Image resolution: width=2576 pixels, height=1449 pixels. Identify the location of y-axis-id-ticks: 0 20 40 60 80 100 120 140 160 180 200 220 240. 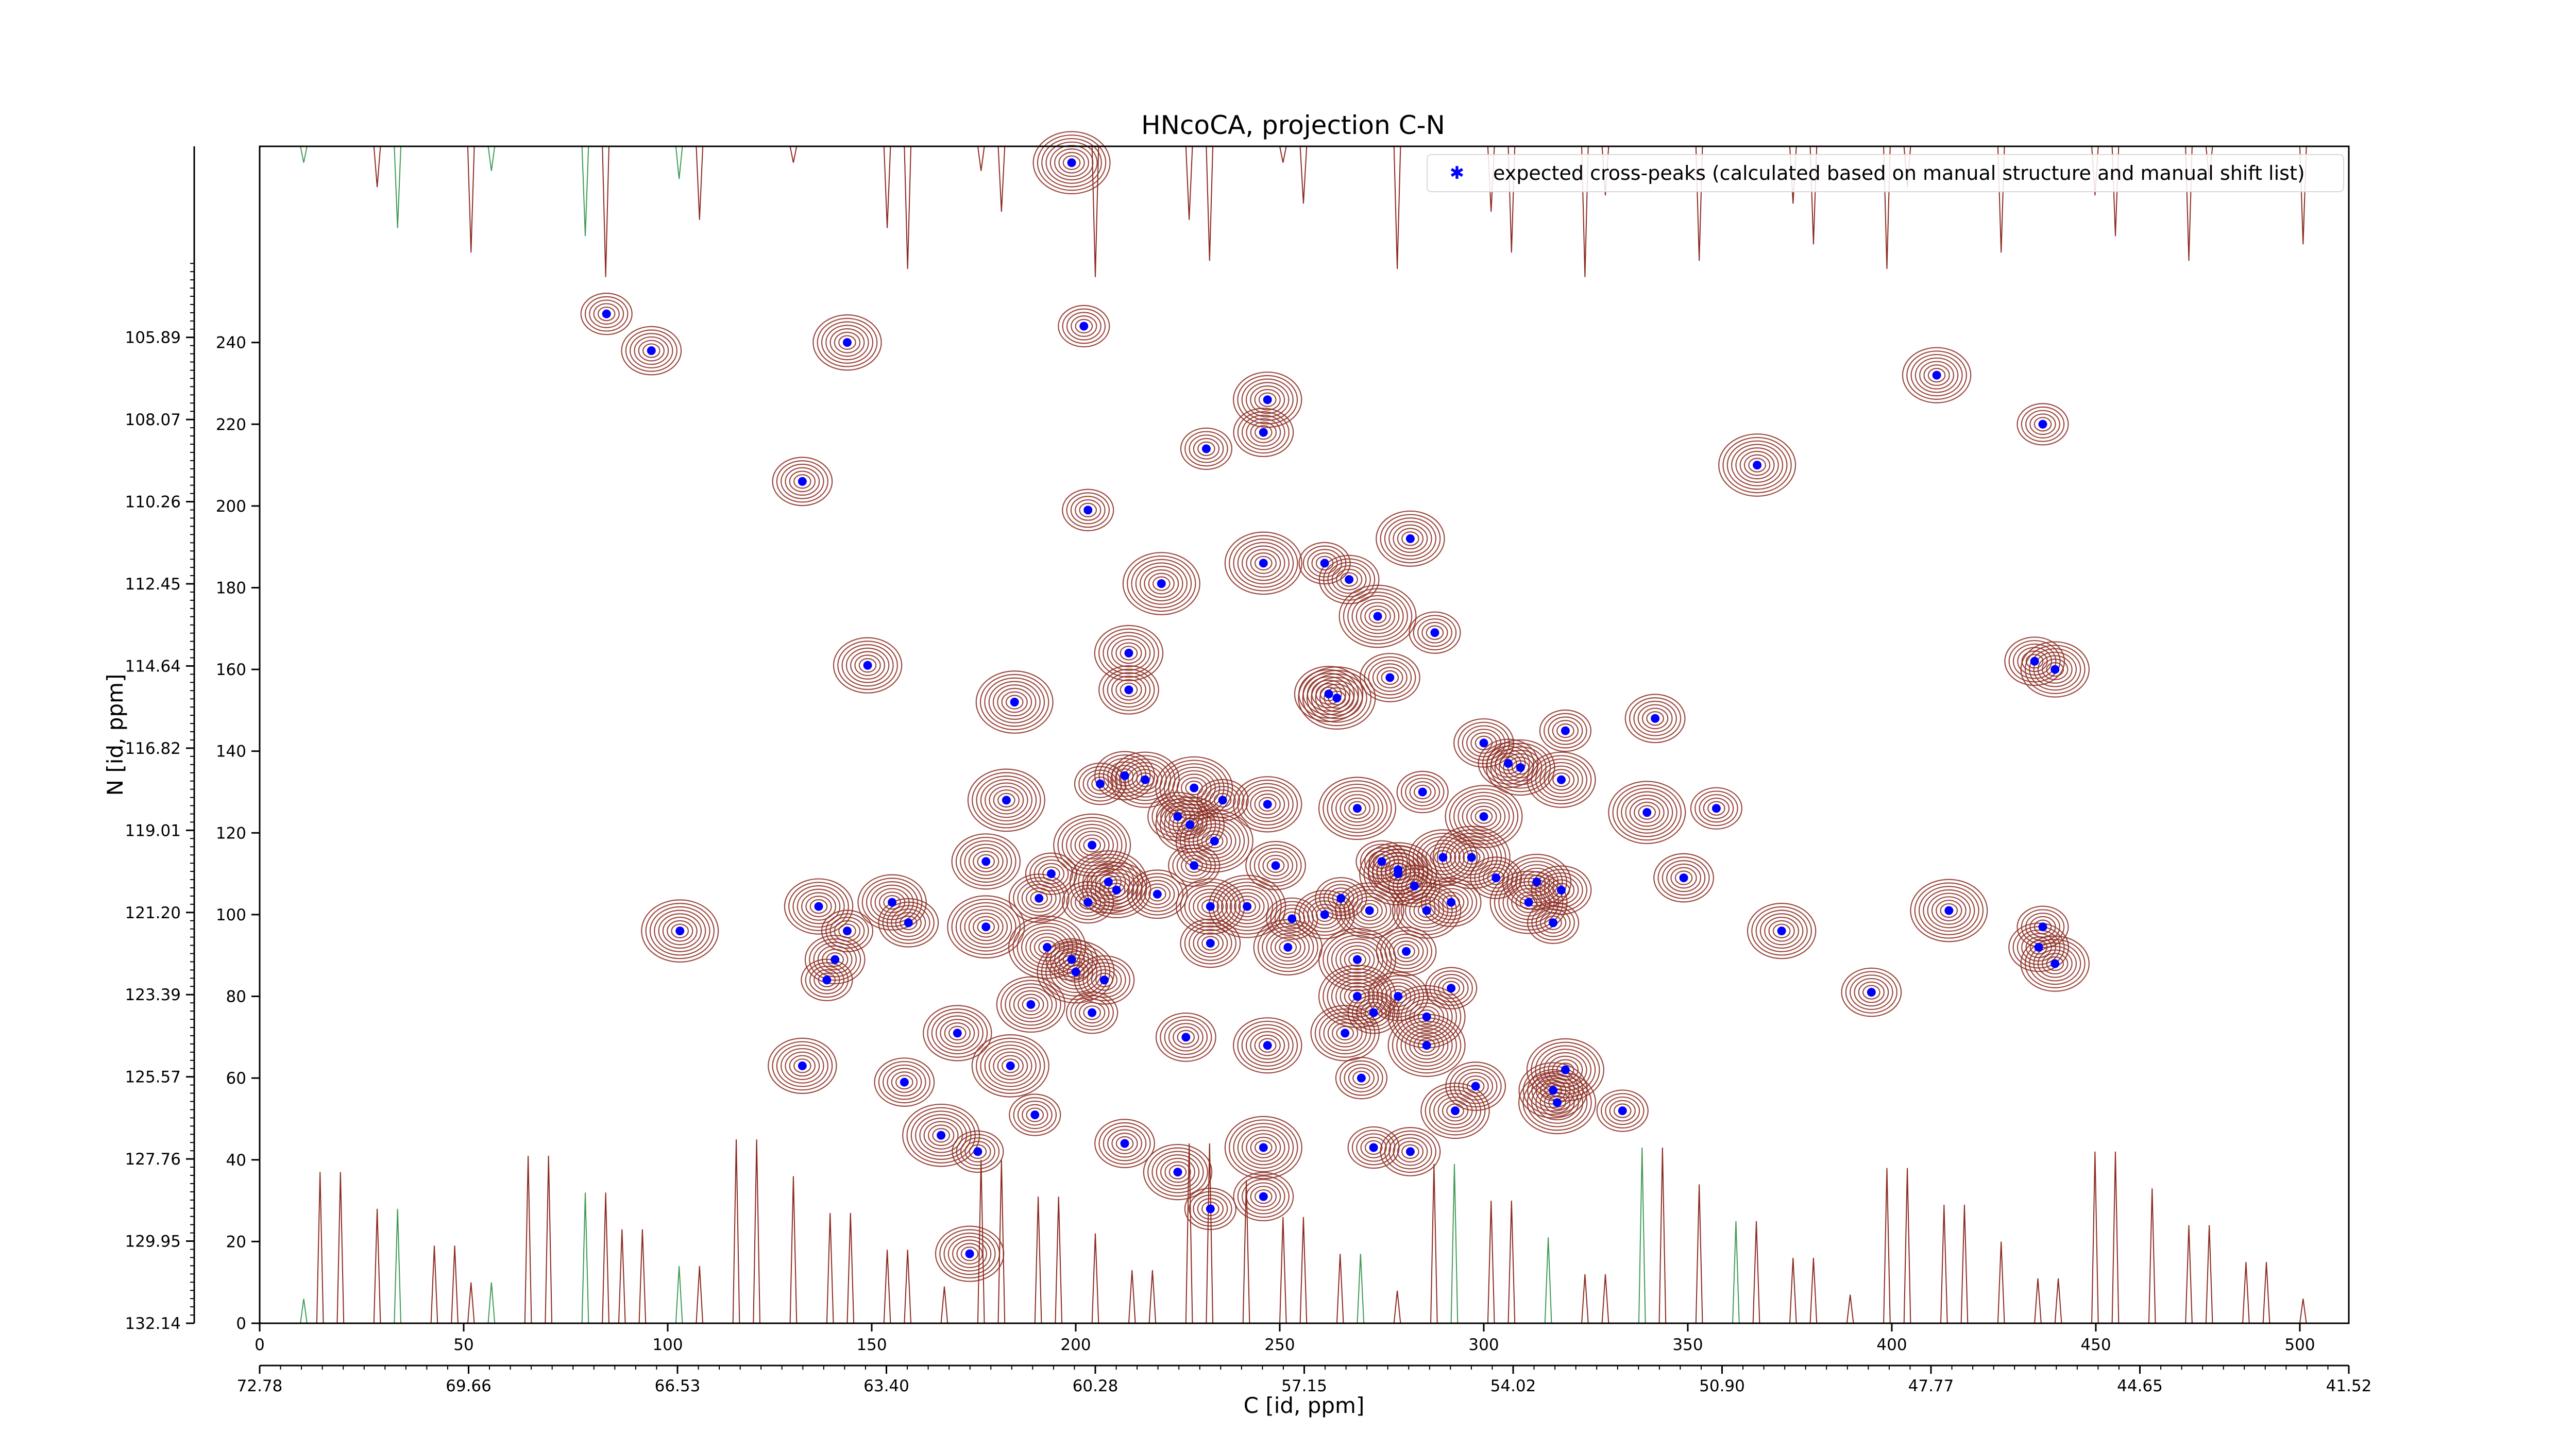
(238, 833).